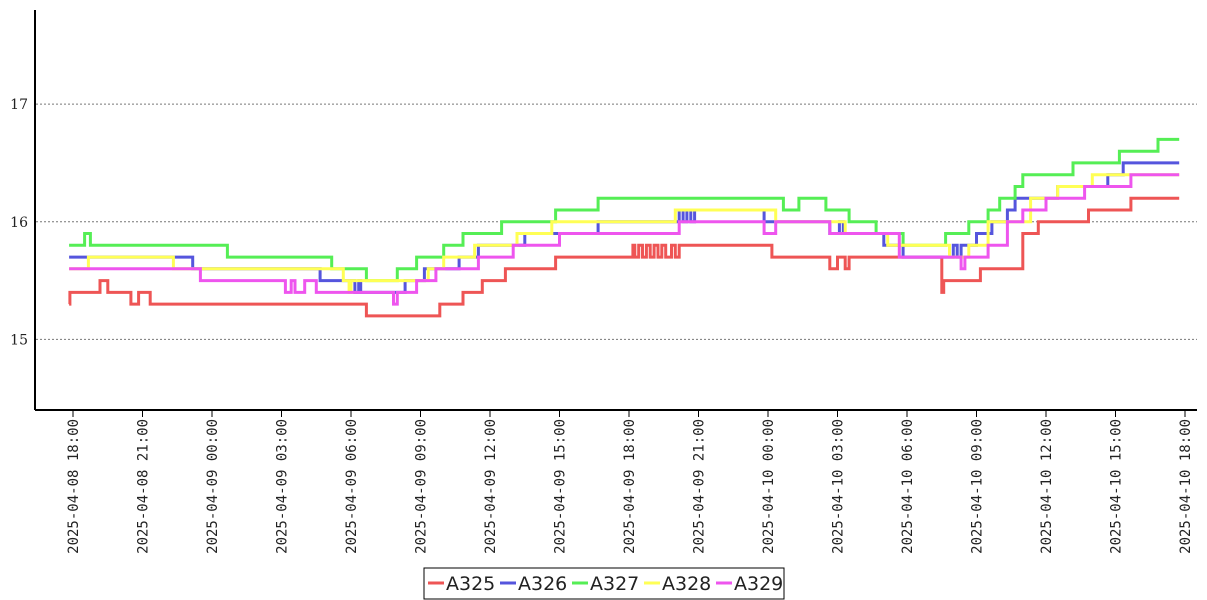 The image size is (1207, 600). I want to click on x-tick-label: 2025-04-10 12:00, so click(1047, 486).